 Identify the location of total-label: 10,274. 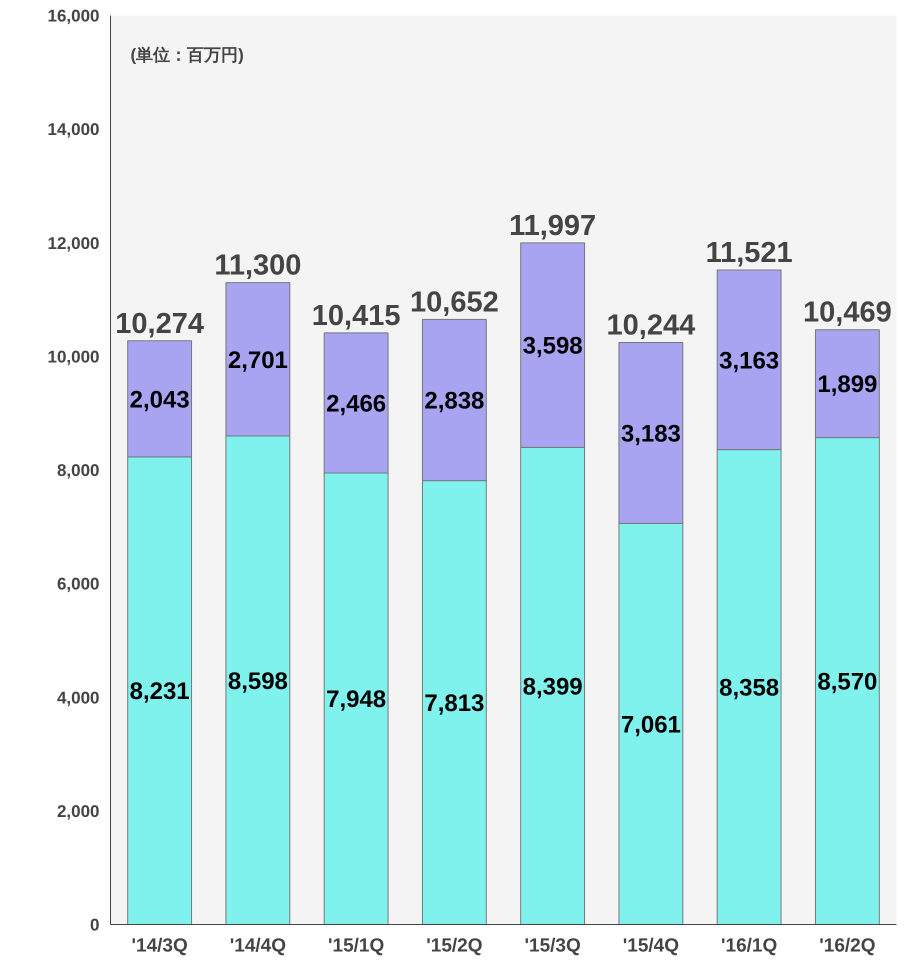
(159, 324).